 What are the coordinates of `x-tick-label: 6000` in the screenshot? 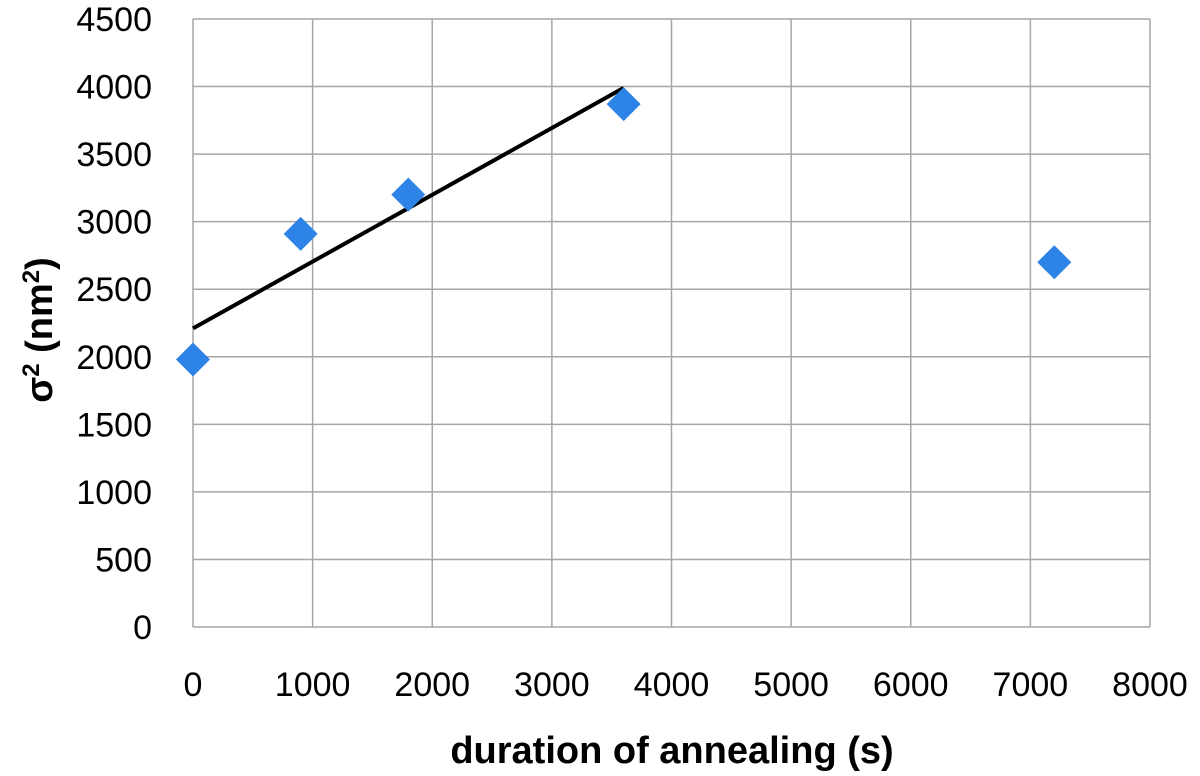 It's located at (911, 685).